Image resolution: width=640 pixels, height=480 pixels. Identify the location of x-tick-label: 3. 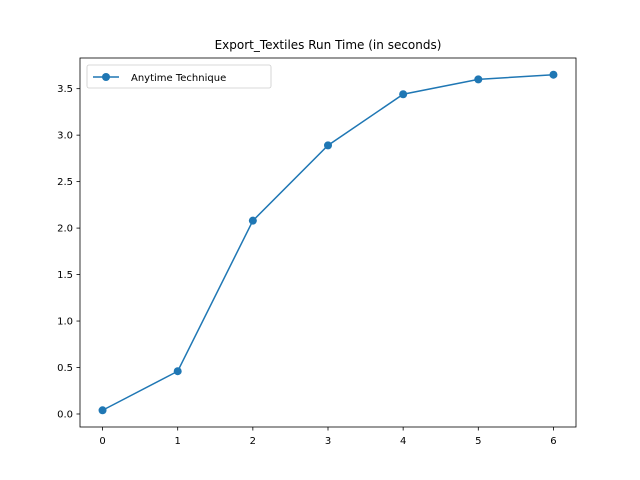
(328, 441).